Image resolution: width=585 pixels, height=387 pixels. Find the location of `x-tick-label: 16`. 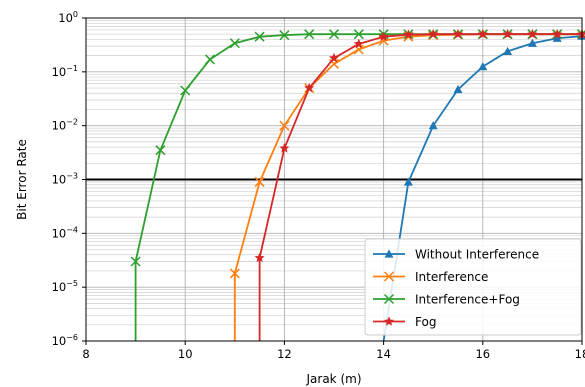

x-tick-label: 16 is located at coordinates (482, 354).